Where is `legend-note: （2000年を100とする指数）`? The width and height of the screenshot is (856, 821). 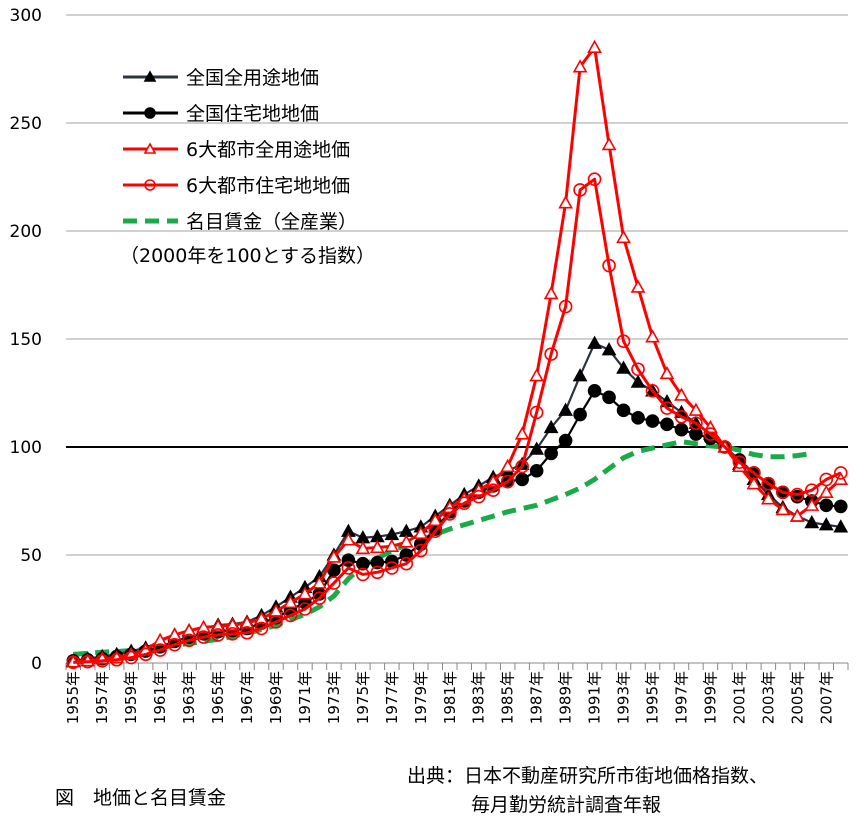
legend-note: （2000年を100とする指数） is located at coordinates (247, 256).